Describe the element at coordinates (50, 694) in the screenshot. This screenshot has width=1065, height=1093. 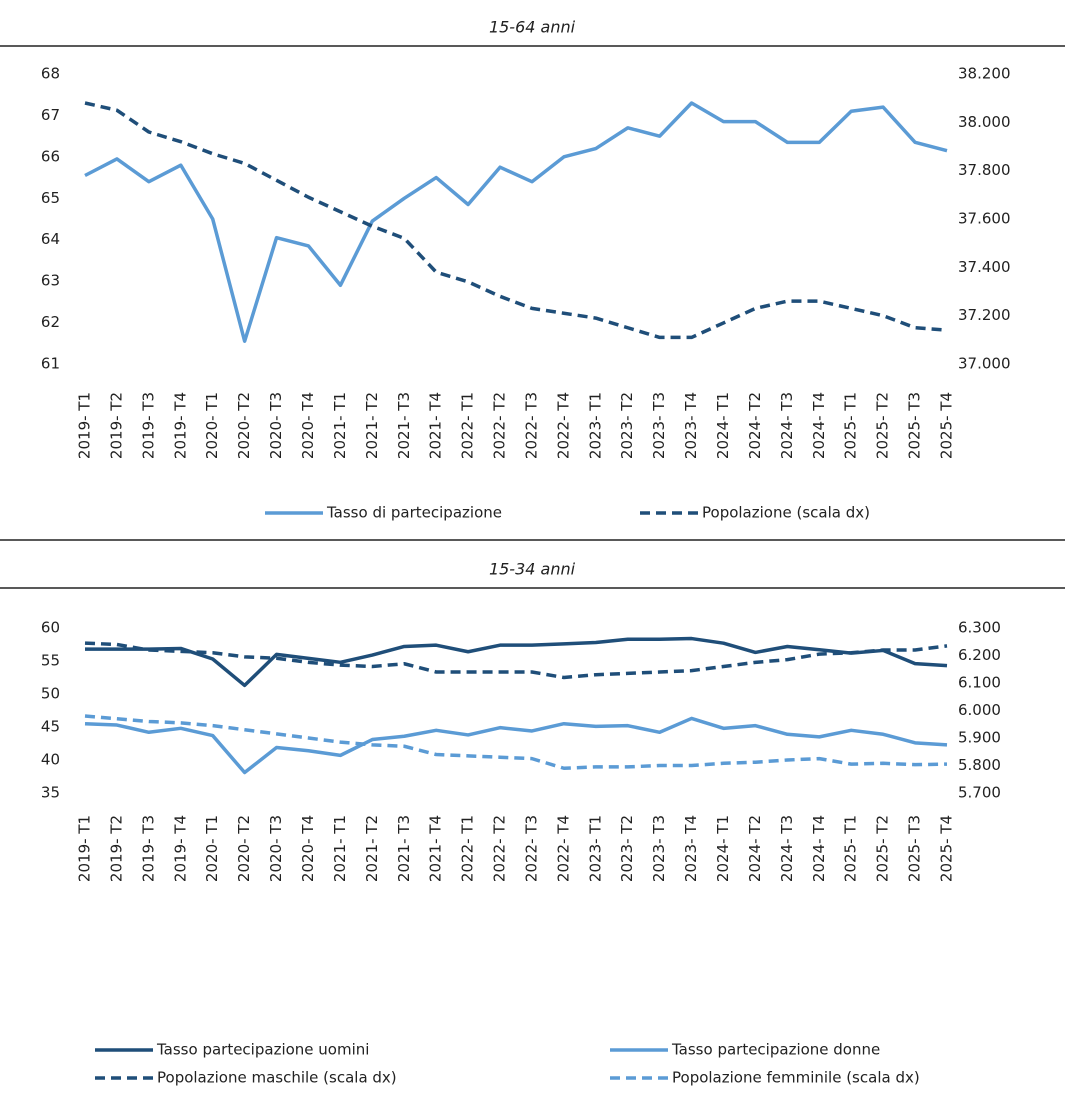
I see `y-tick-label: 50` at that location.